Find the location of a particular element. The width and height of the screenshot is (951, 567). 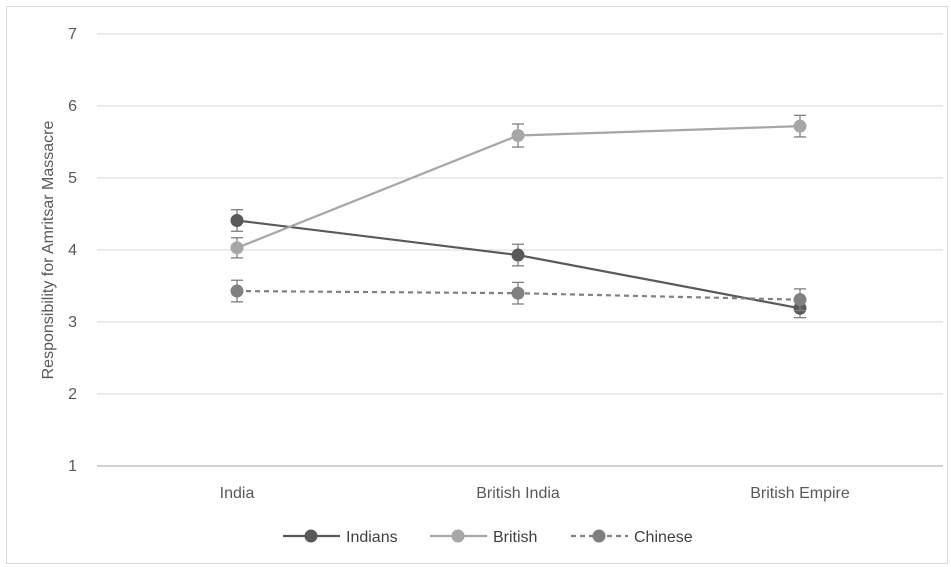

series-chinese is located at coordinates (518, 295).